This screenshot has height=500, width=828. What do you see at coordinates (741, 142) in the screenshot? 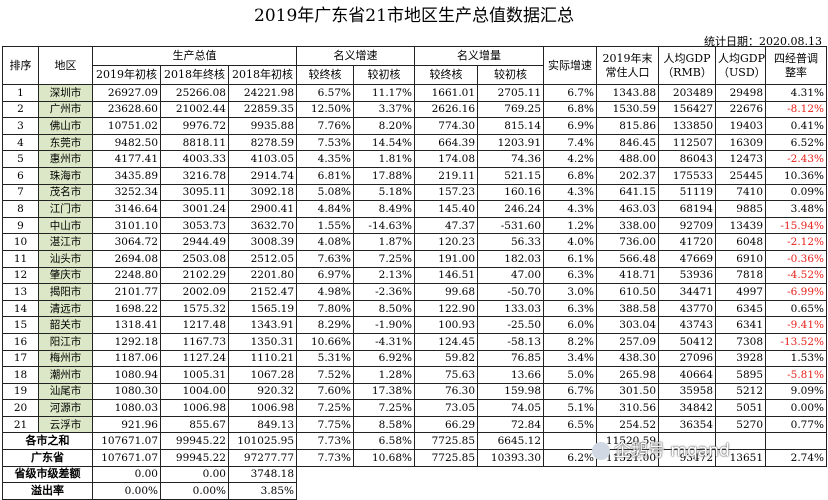
I see `cell-gdp-pc-usd: 16309` at bounding box center [741, 142].